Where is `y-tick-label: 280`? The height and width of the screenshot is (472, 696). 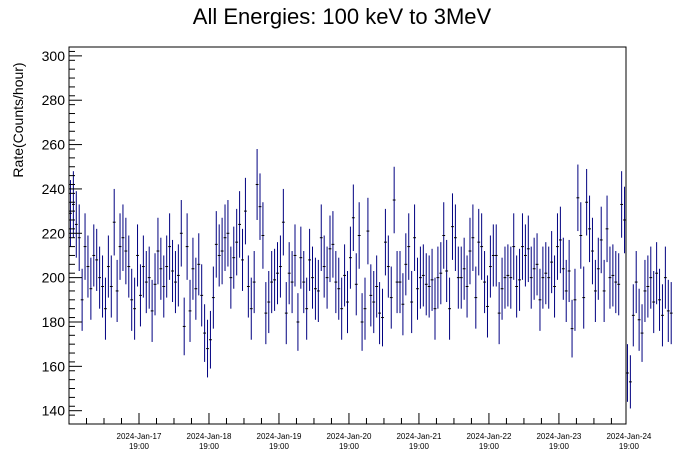 y-tick-label: 280 is located at coordinates (54, 100).